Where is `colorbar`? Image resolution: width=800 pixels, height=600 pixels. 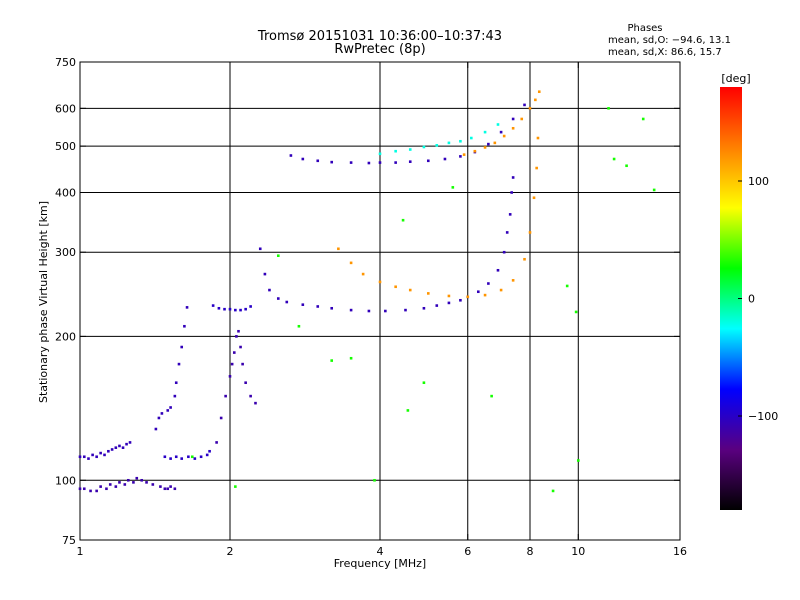 colorbar is located at coordinates (731, 298).